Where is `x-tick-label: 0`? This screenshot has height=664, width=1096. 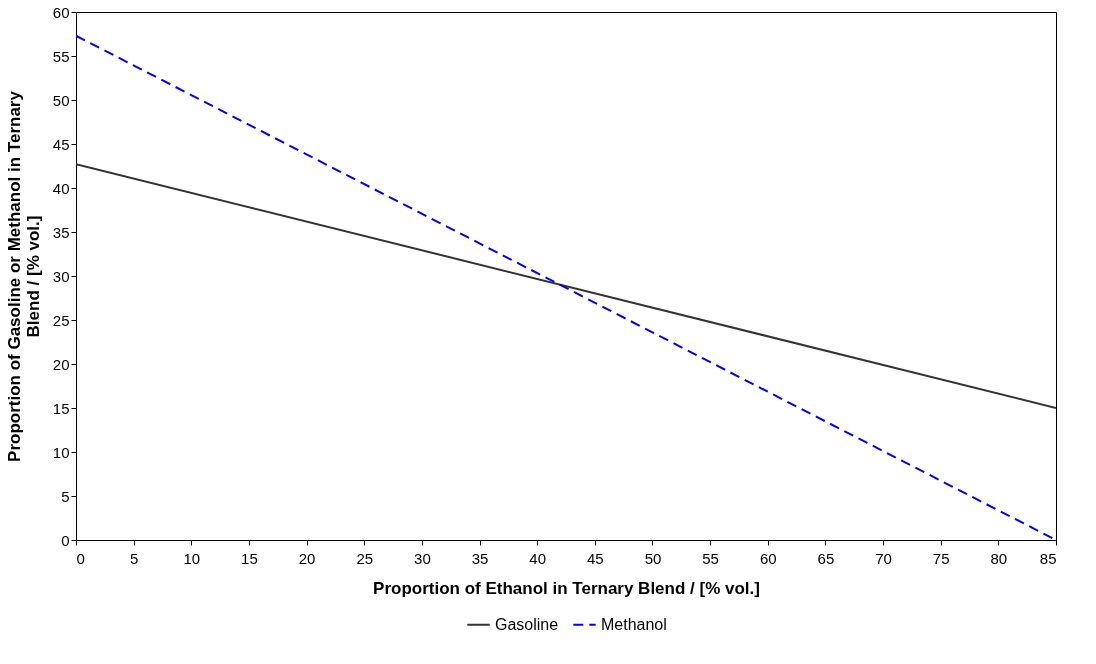
x-tick-label: 0 is located at coordinates (80, 558).